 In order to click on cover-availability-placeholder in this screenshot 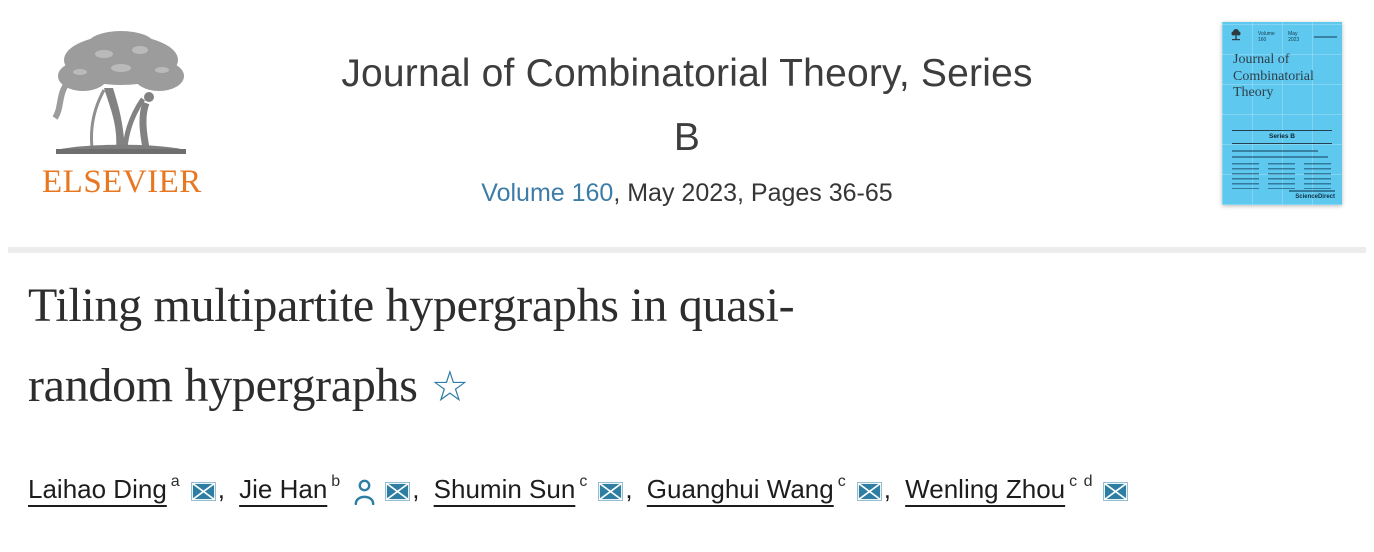, I will do `click(1312, 191)`.